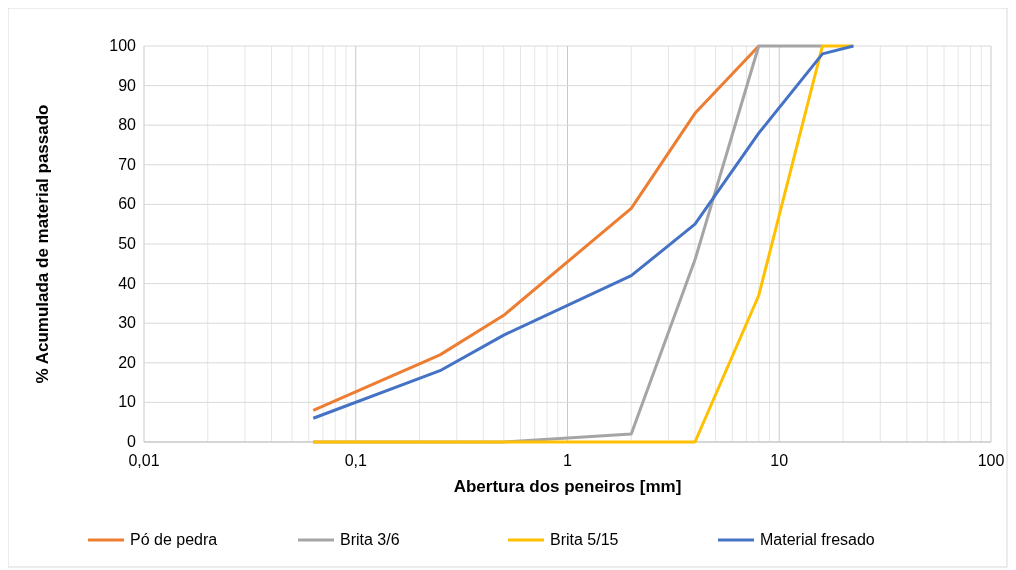  I want to click on legend-label: Brita 5/15, so click(584, 539).